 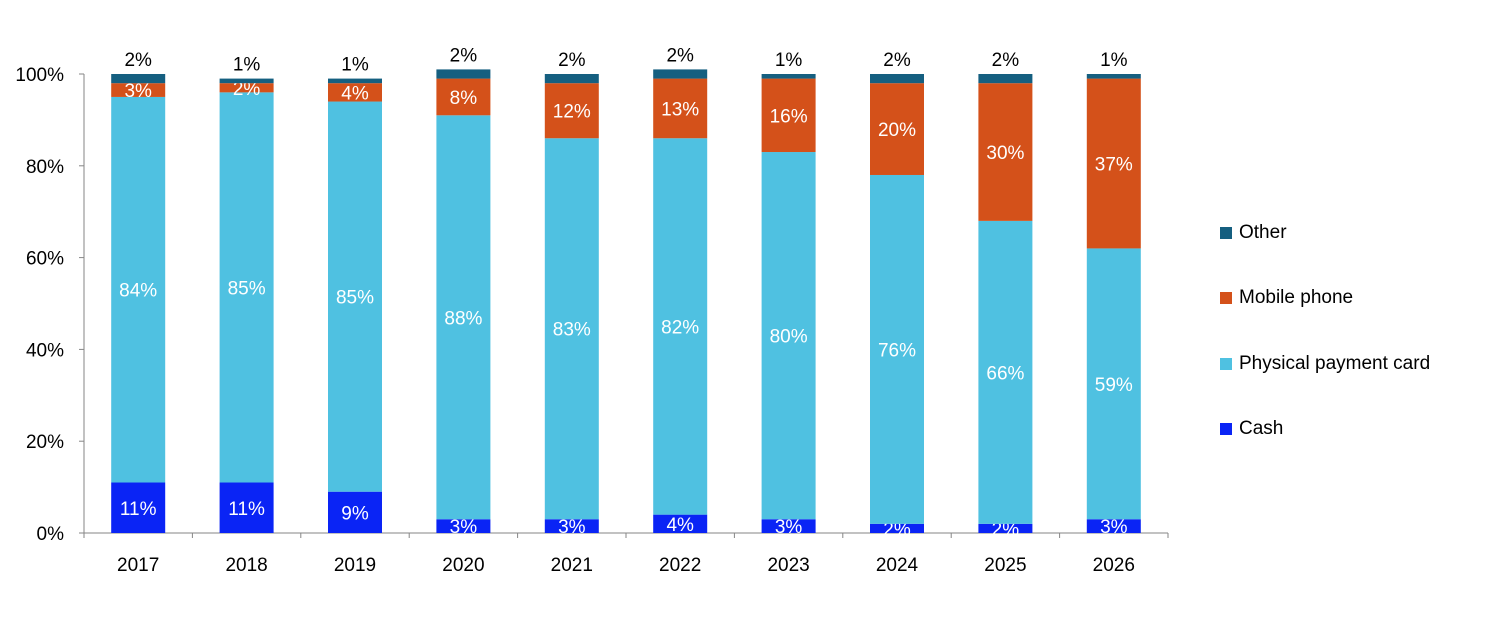 I want to click on y-tick-label: 100%, so click(x=39, y=75).